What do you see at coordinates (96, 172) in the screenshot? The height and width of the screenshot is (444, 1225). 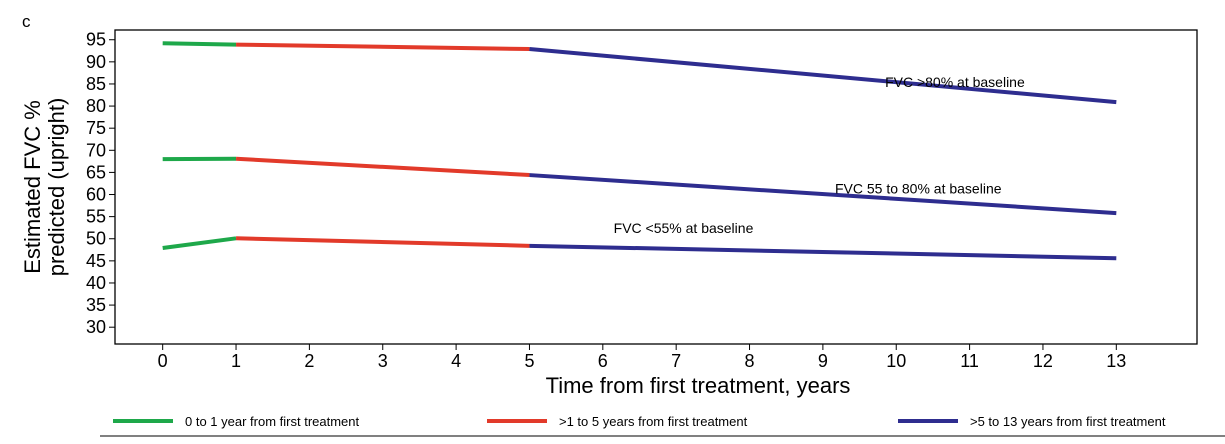 I see `y-tick-label: 65` at bounding box center [96, 172].